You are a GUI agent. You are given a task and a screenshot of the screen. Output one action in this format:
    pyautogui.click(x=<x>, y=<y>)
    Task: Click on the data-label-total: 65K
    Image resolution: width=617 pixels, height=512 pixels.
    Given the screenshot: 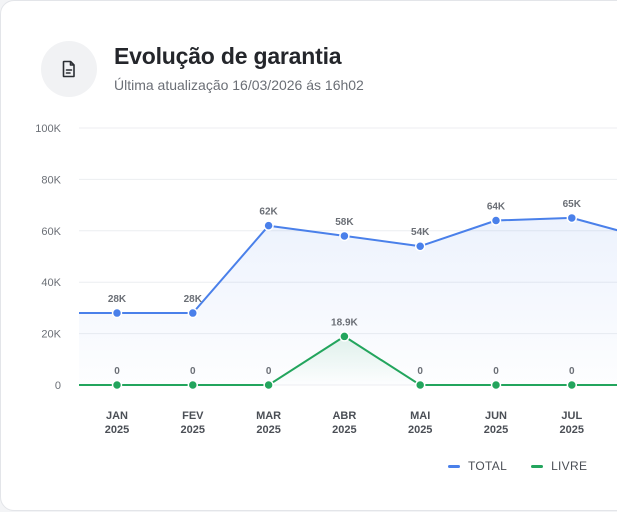 What is the action you would take?
    pyautogui.click(x=572, y=204)
    